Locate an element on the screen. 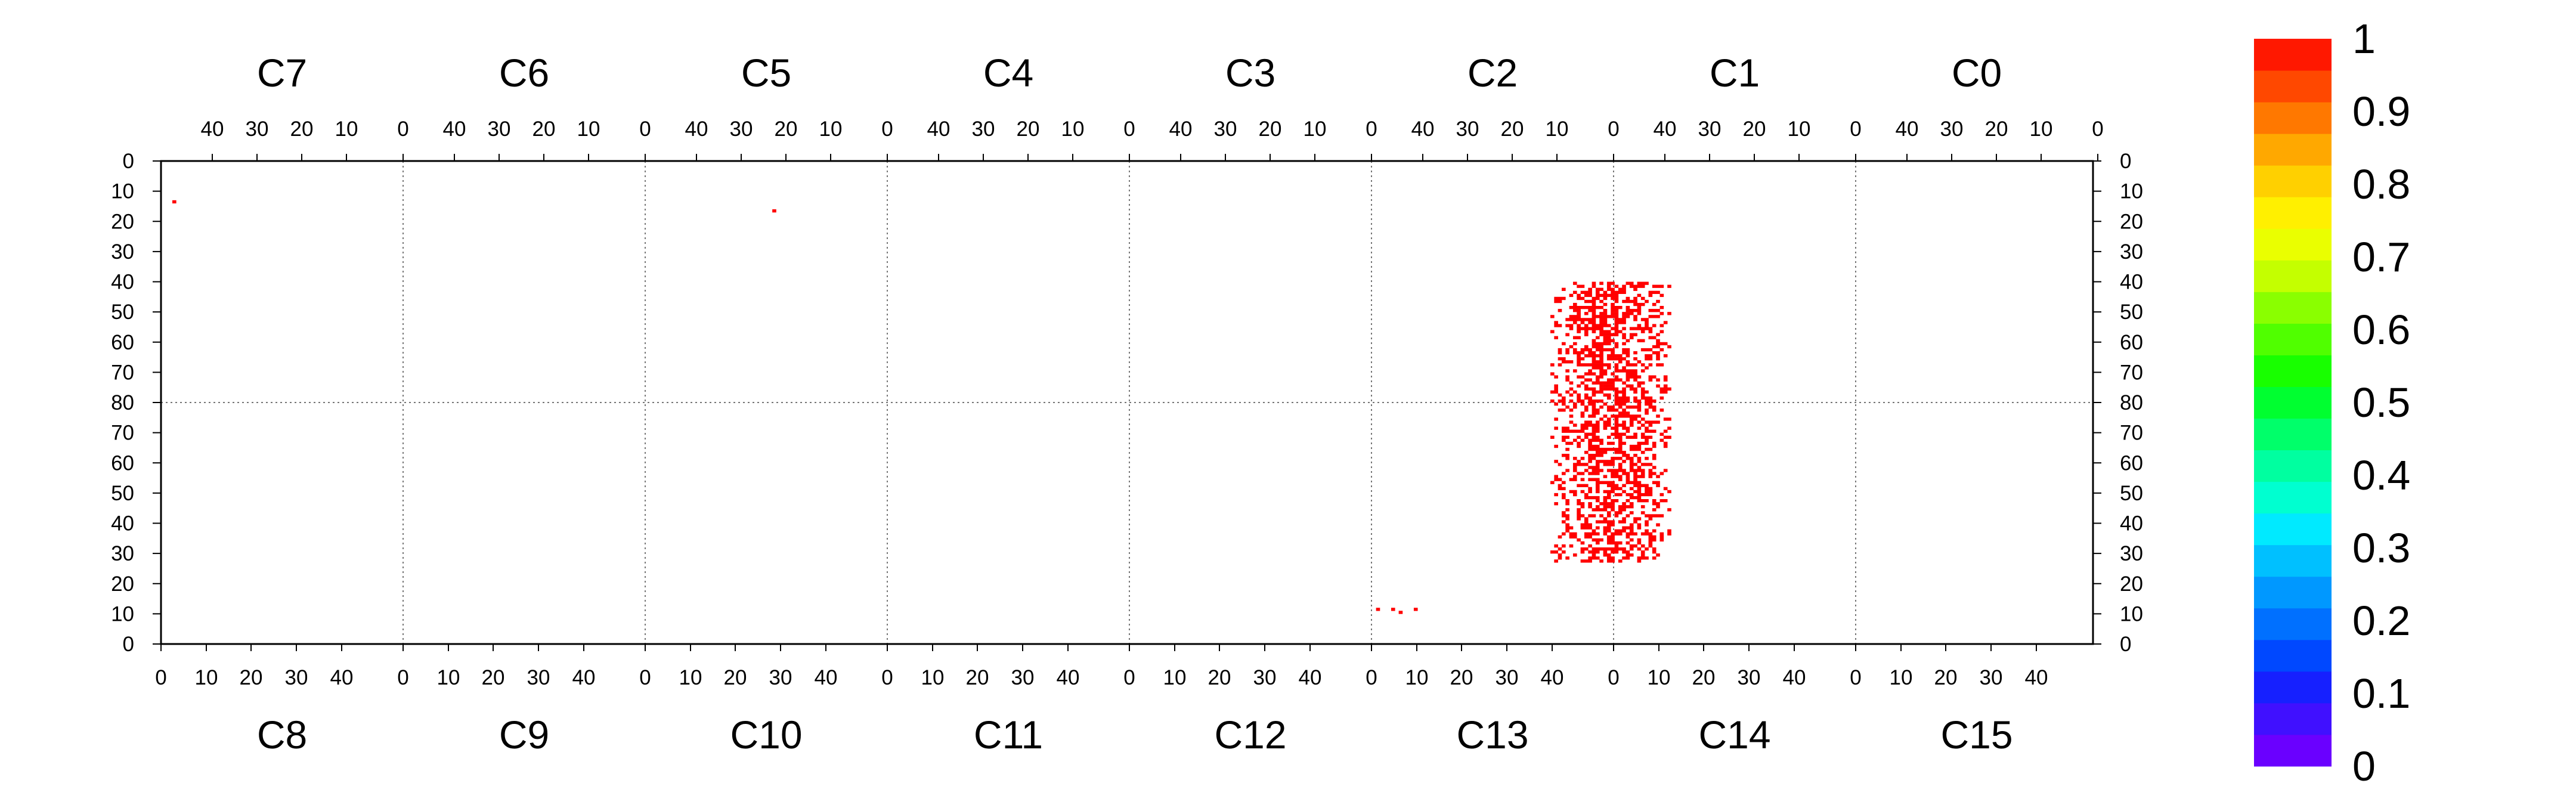 The height and width of the screenshot is (805, 2576). colorbar-segment is located at coordinates (2293, 87).